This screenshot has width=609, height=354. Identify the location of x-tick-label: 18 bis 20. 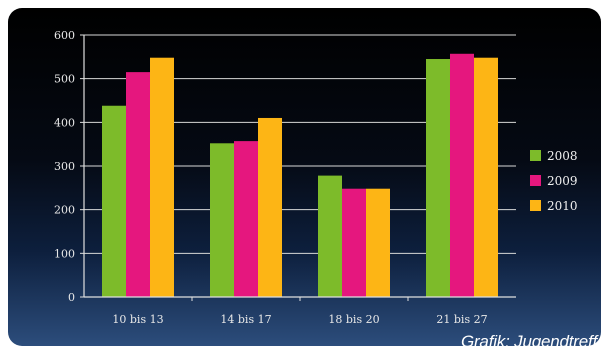
(353, 319).